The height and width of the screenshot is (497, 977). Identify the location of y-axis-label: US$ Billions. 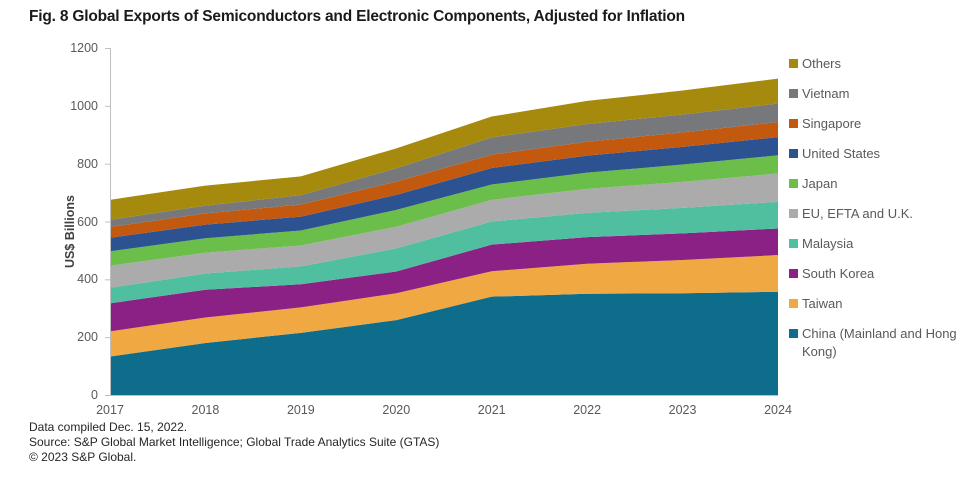
(70, 231).